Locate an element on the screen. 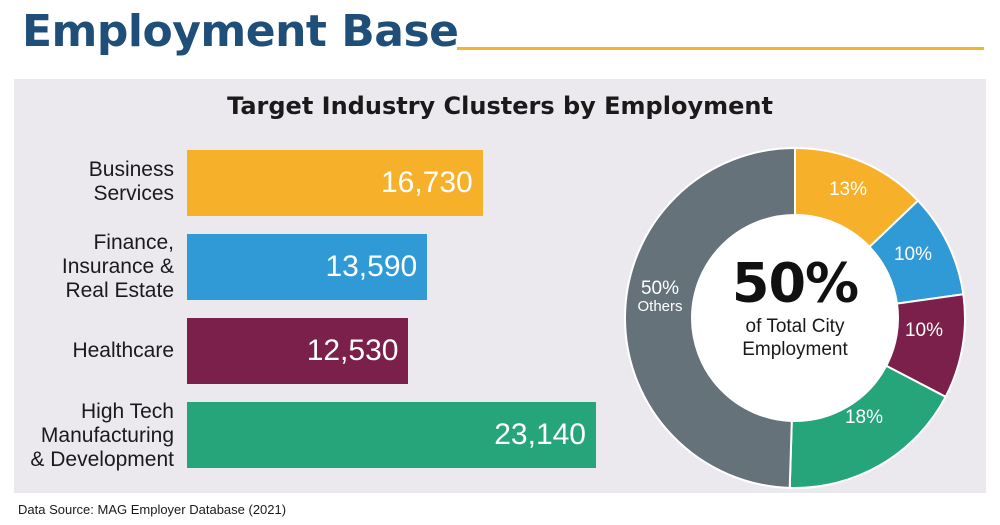 The width and height of the screenshot is (1000, 525). donut-hole is located at coordinates (795, 318).